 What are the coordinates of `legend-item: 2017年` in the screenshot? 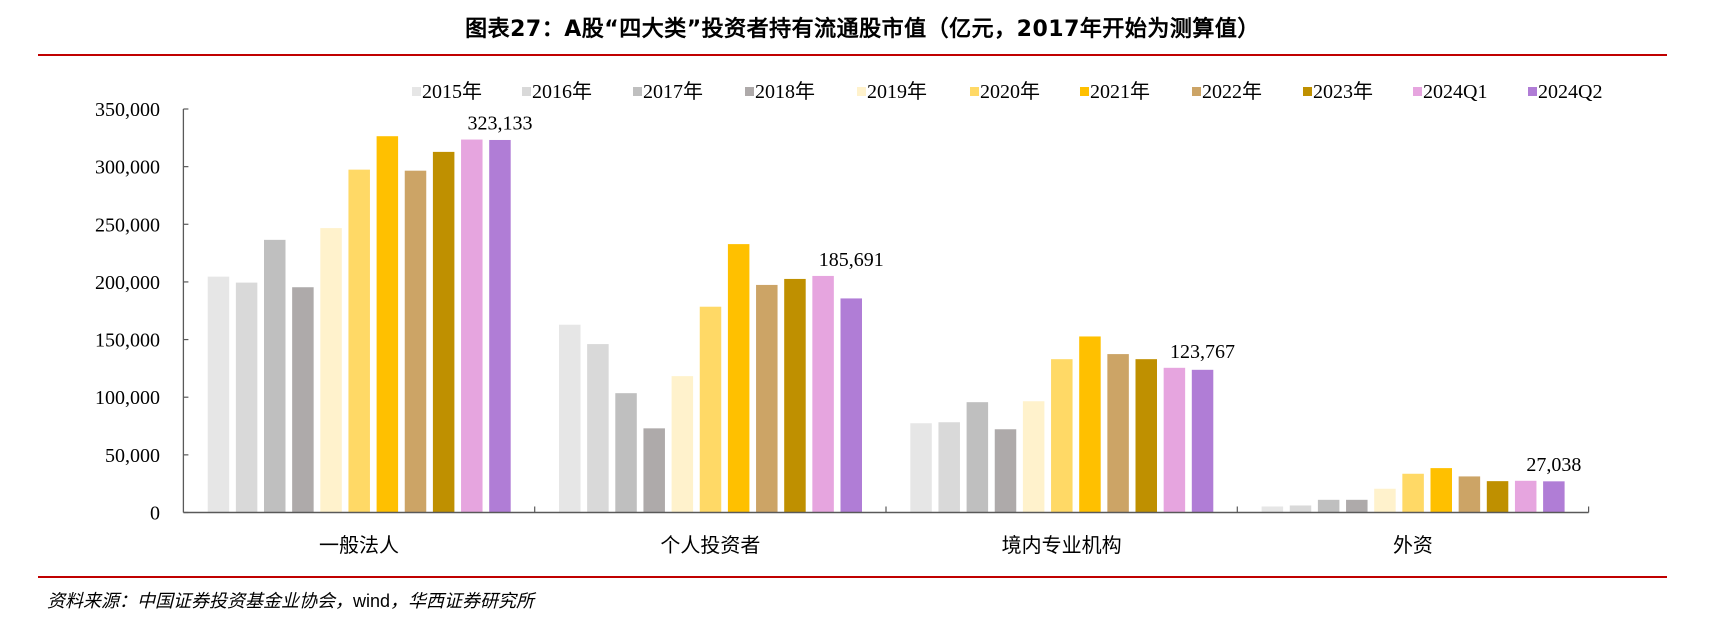 It's located at (668, 91).